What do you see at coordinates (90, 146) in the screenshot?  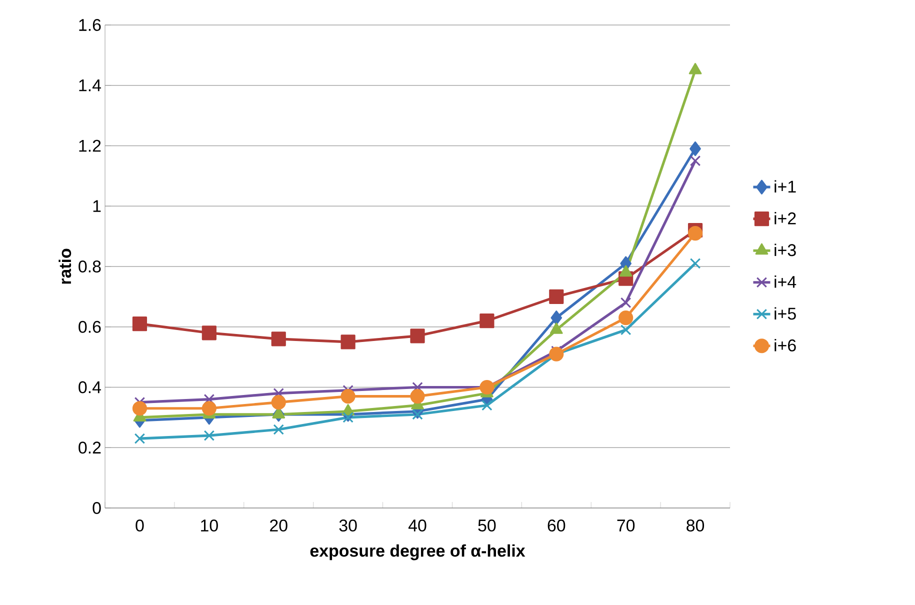 I see `y-tick-label: 1.2` at bounding box center [90, 146].